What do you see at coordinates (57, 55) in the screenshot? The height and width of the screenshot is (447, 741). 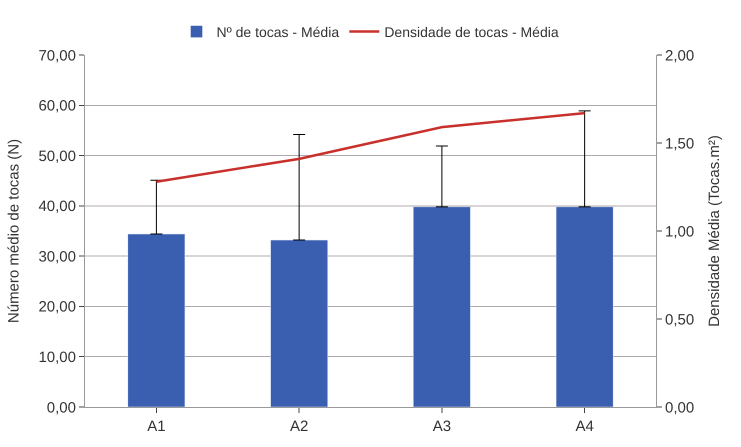 I see `y-tick-label: 70,00` at bounding box center [57, 55].